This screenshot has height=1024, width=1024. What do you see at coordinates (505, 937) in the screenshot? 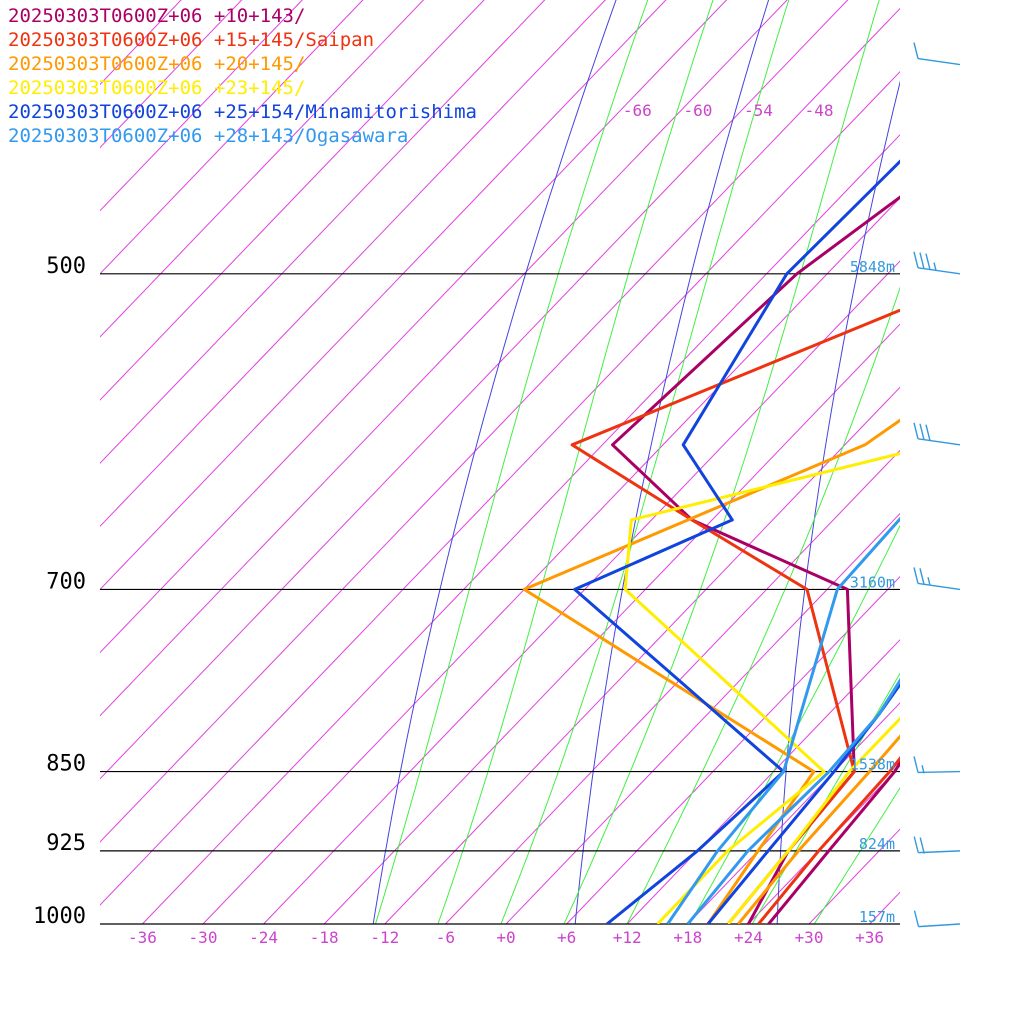
I see `temperature-tick-label: +0` at bounding box center [505, 937].